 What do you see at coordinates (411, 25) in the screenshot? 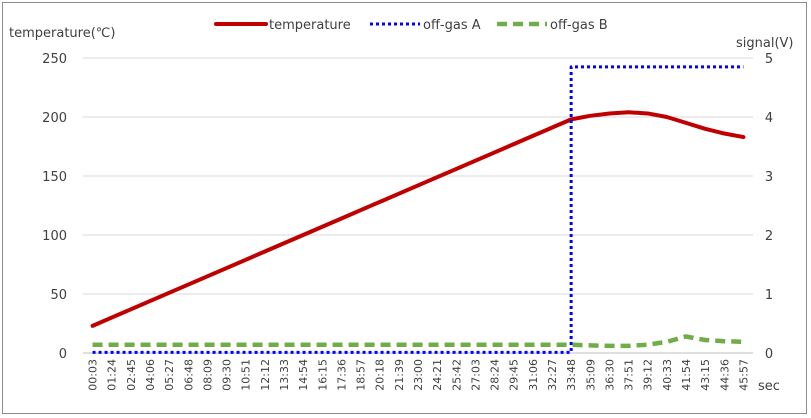
I see `legend: temperature off-gas A off-gas B` at bounding box center [411, 25].